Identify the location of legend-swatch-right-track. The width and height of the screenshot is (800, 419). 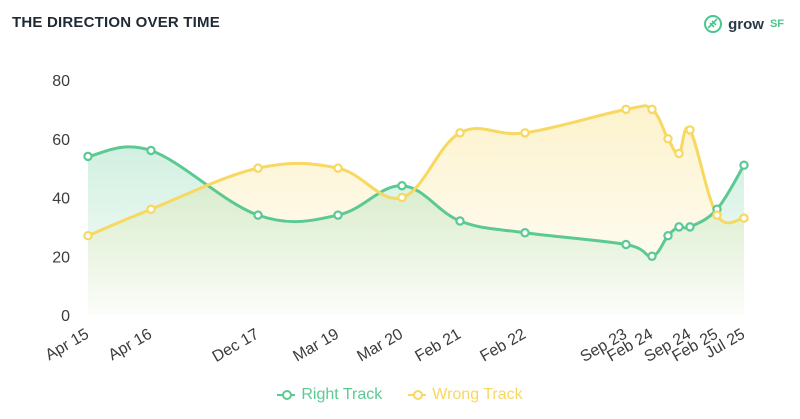
(286, 395).